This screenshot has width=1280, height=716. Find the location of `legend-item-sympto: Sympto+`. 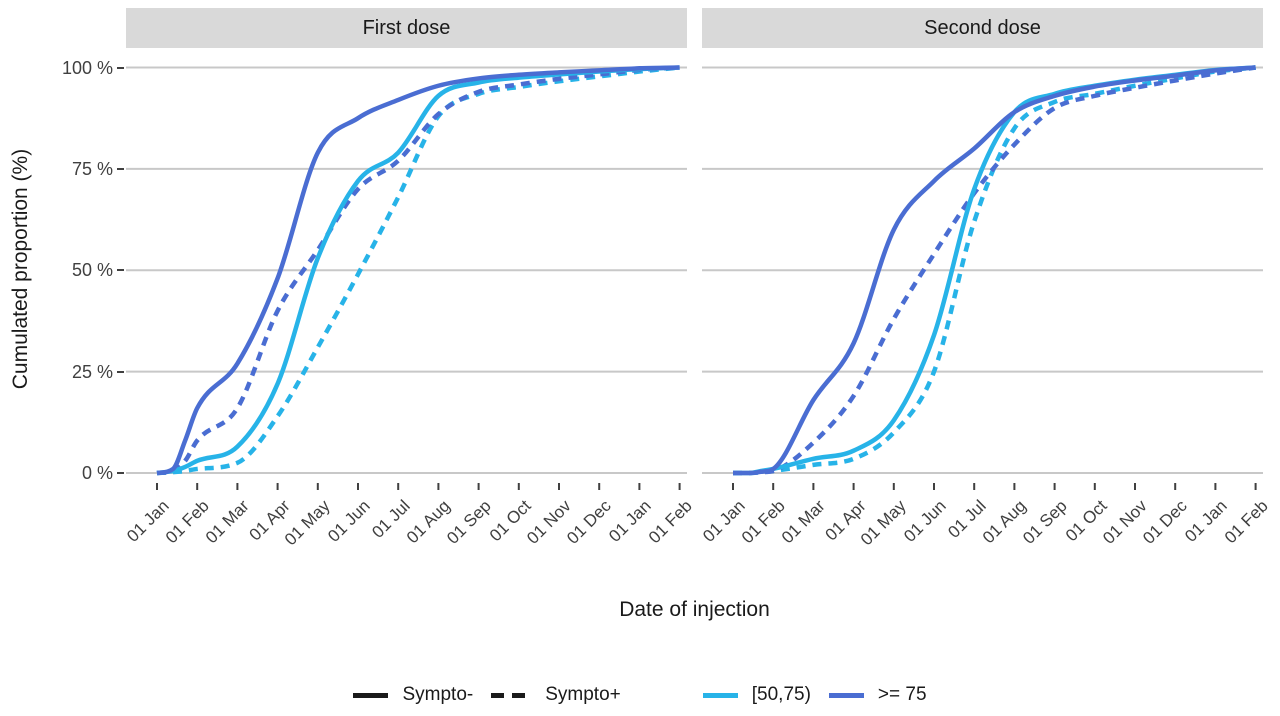

legend-item-sympto: Sympto+ is located at coordinates (556, 695).